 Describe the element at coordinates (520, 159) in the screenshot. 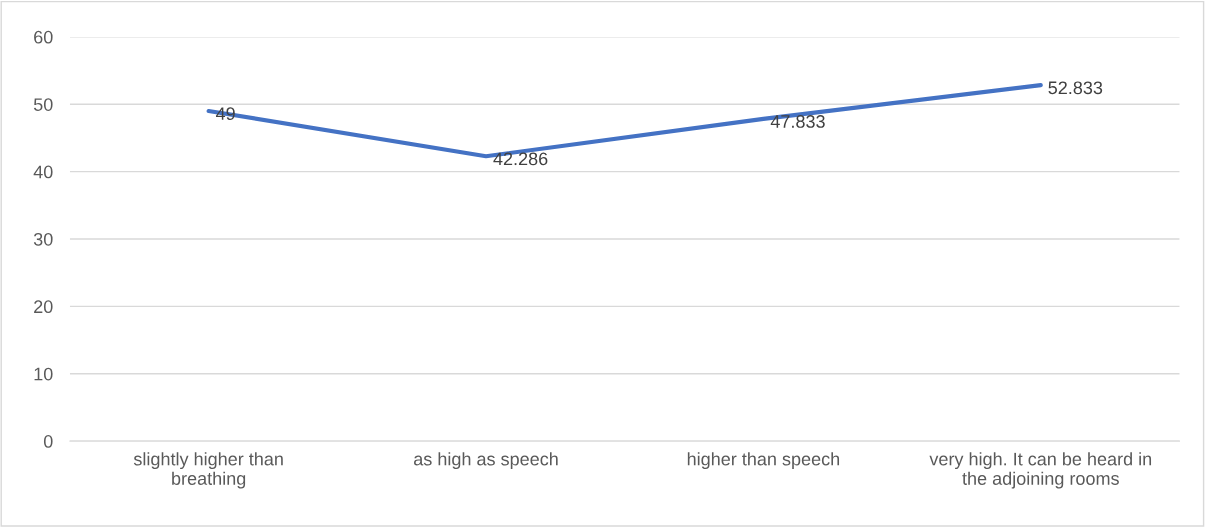

I see `data-label: 42.286` at that location.